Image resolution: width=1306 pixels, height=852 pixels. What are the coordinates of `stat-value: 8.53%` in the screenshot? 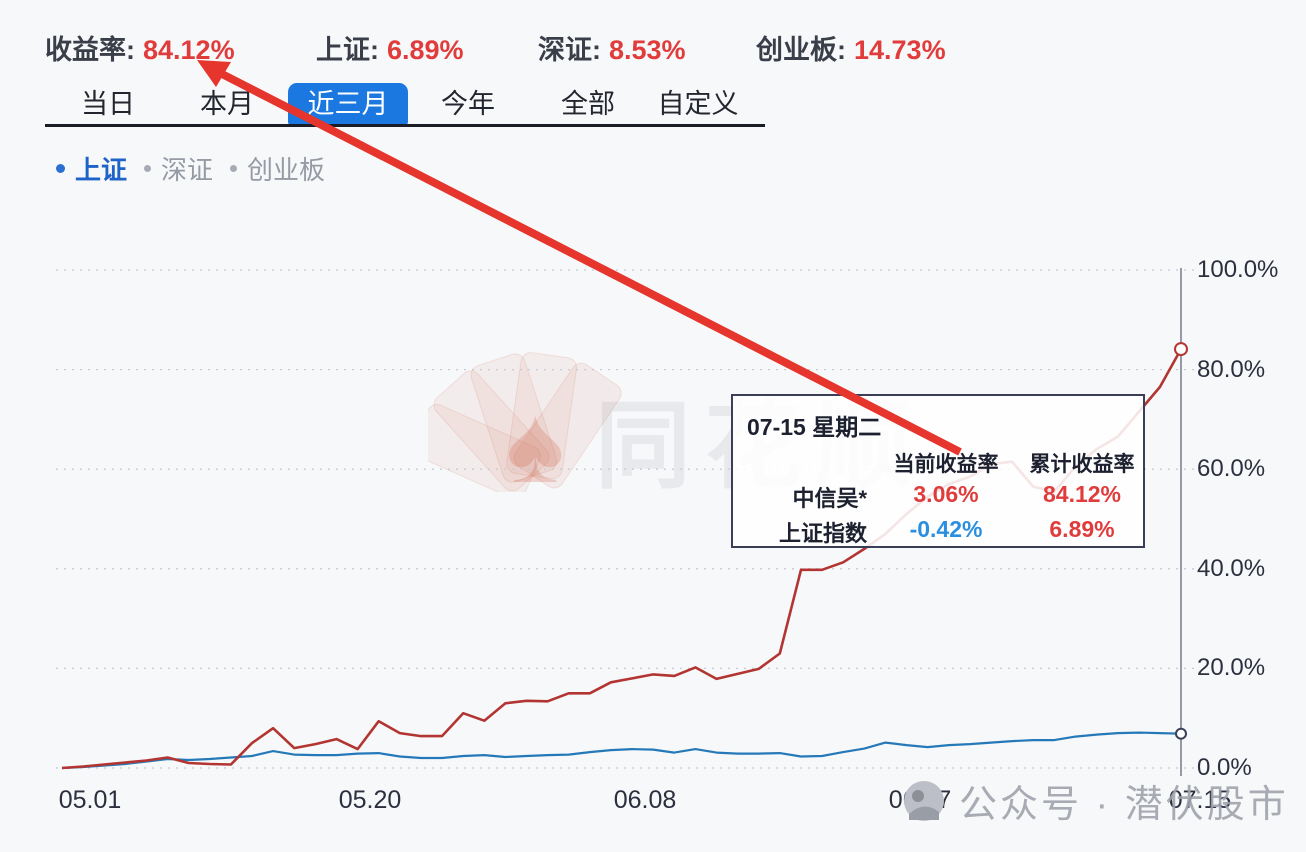 It's located at (647, 50).